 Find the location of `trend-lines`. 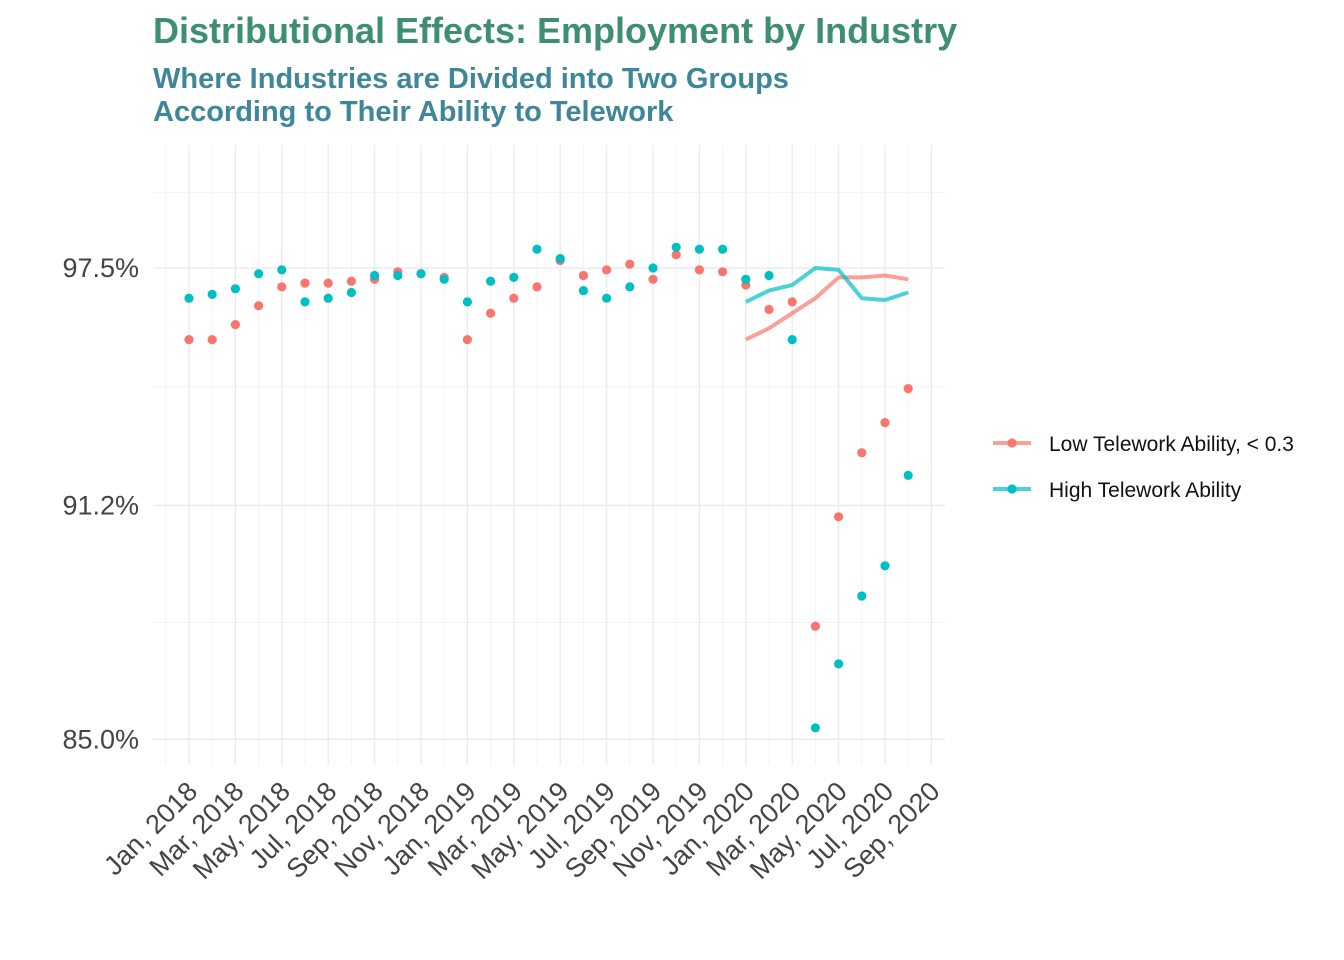

trend-lines is located at coordinates (826, 304).